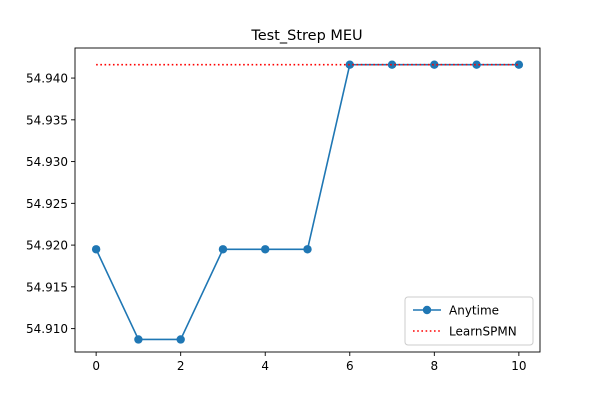 The image size is (600, 400). Describe the element at coordinates (350, 366) in the screenshot. I see `x-tick-label: 6` at that location.